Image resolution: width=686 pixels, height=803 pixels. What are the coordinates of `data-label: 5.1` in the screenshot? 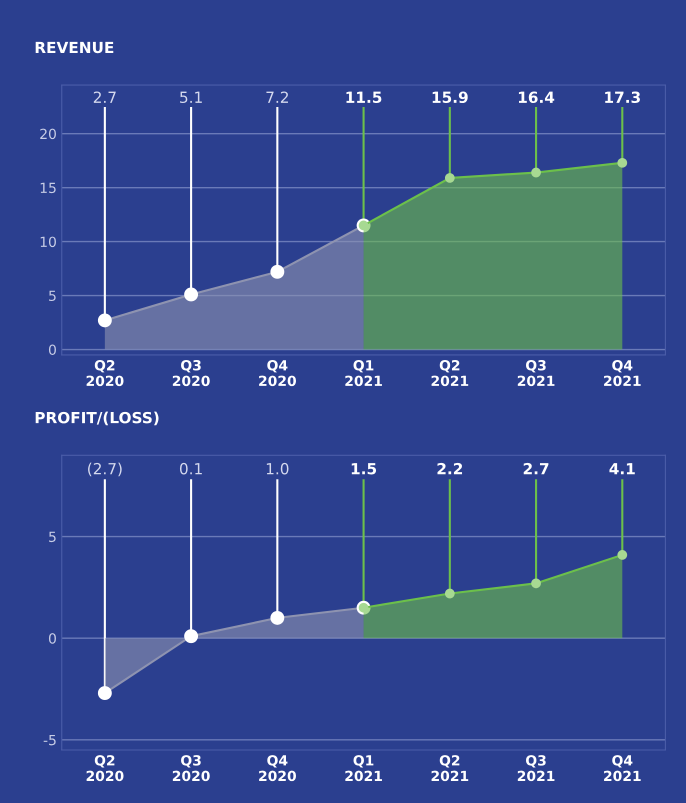 It's located at (191, 98).